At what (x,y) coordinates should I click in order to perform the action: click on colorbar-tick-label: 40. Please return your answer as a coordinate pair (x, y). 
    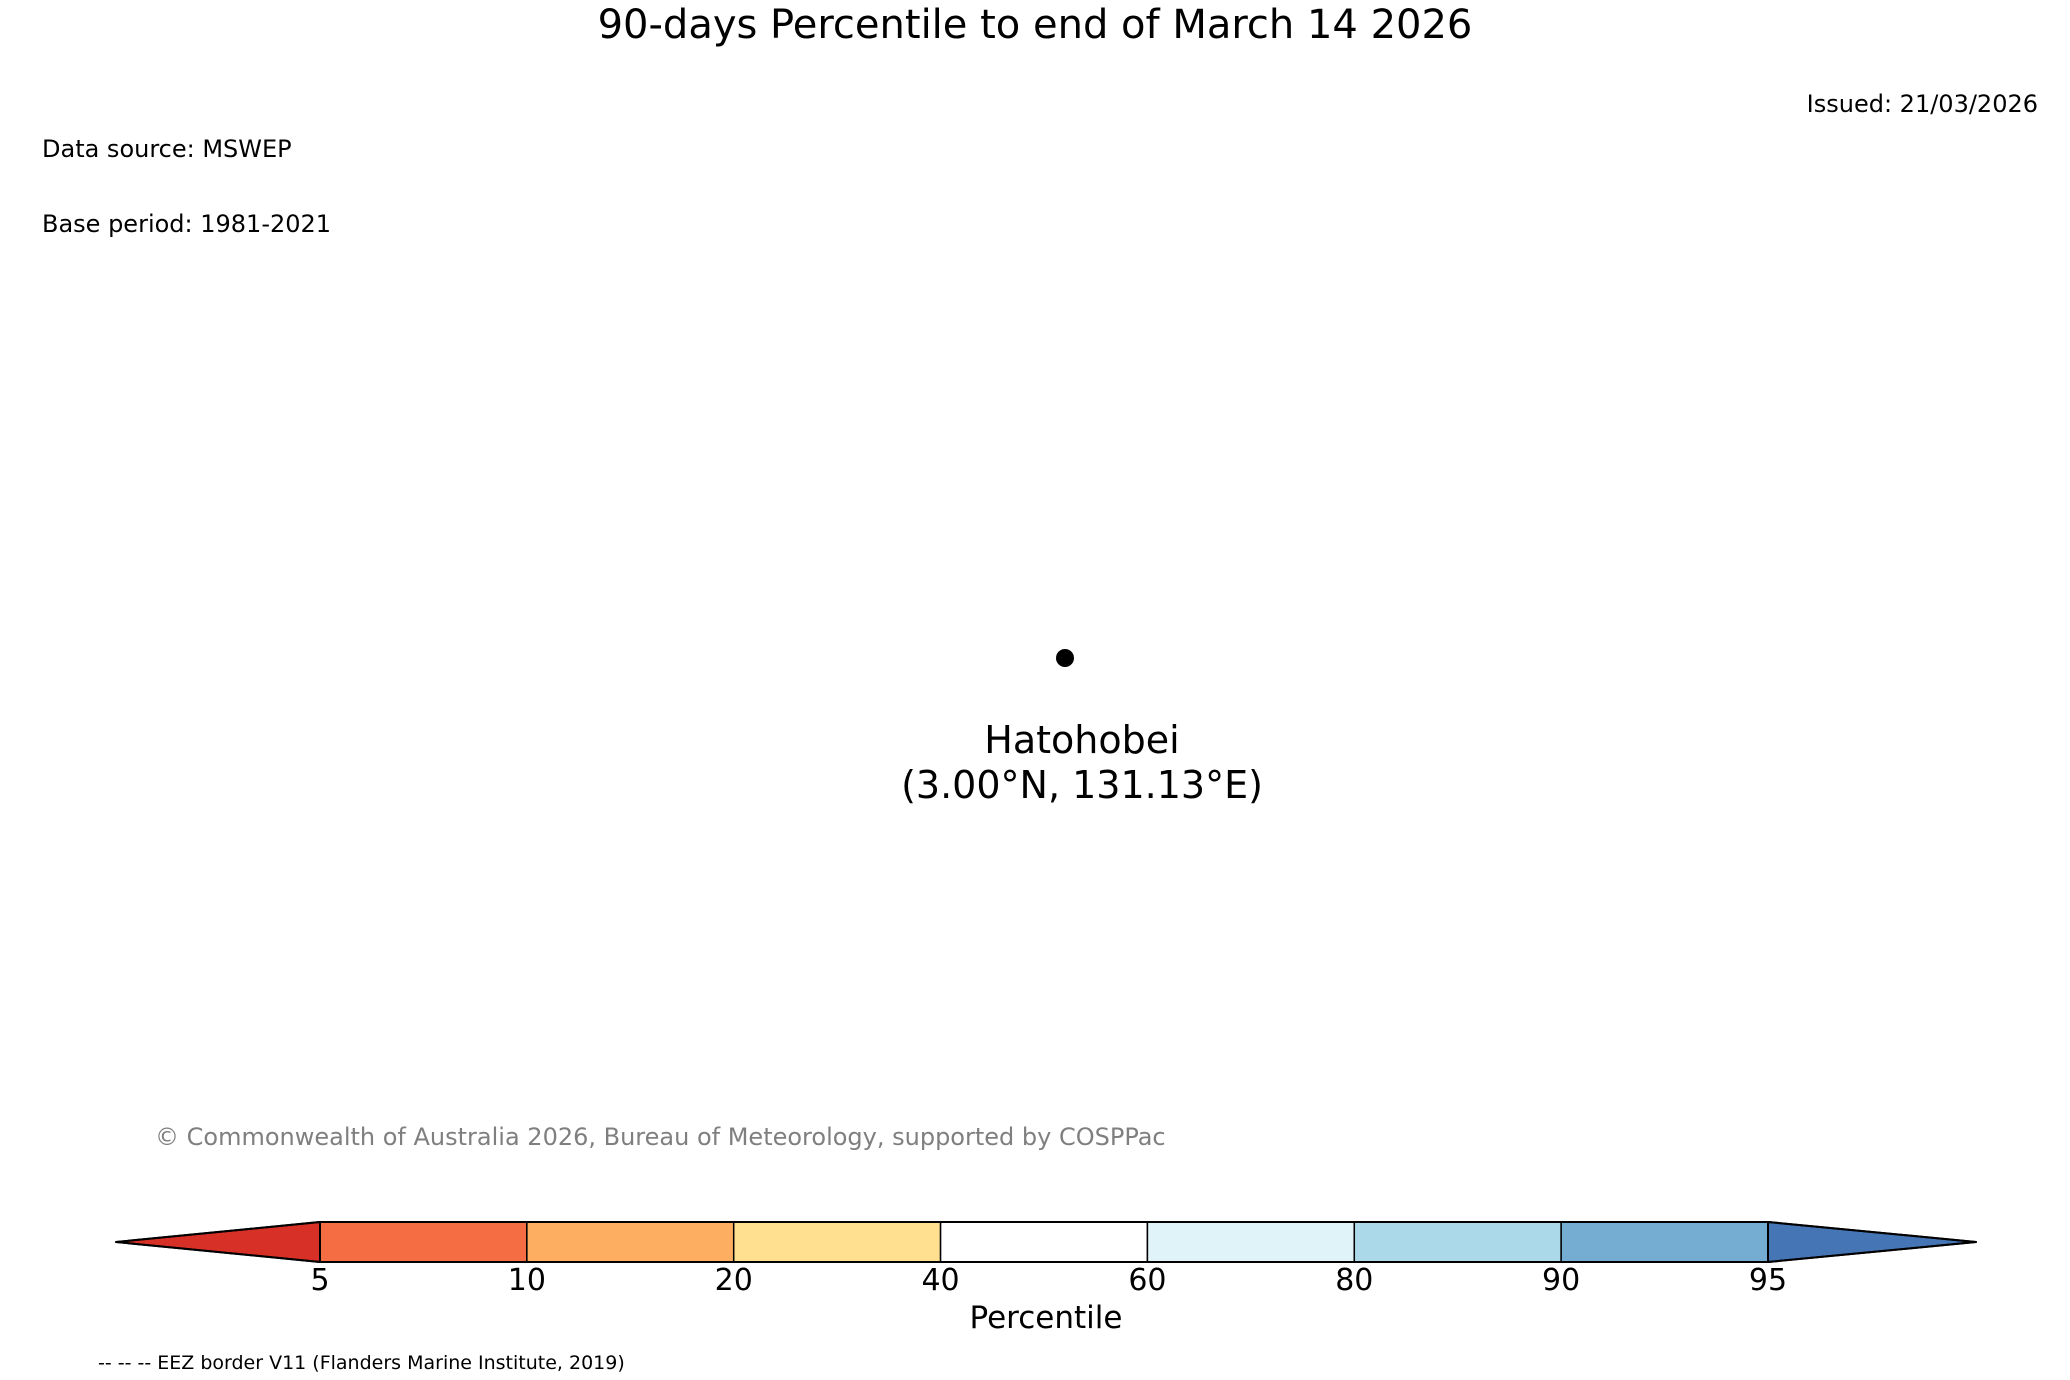
    Looking at the image, I should click on (940, 1280).